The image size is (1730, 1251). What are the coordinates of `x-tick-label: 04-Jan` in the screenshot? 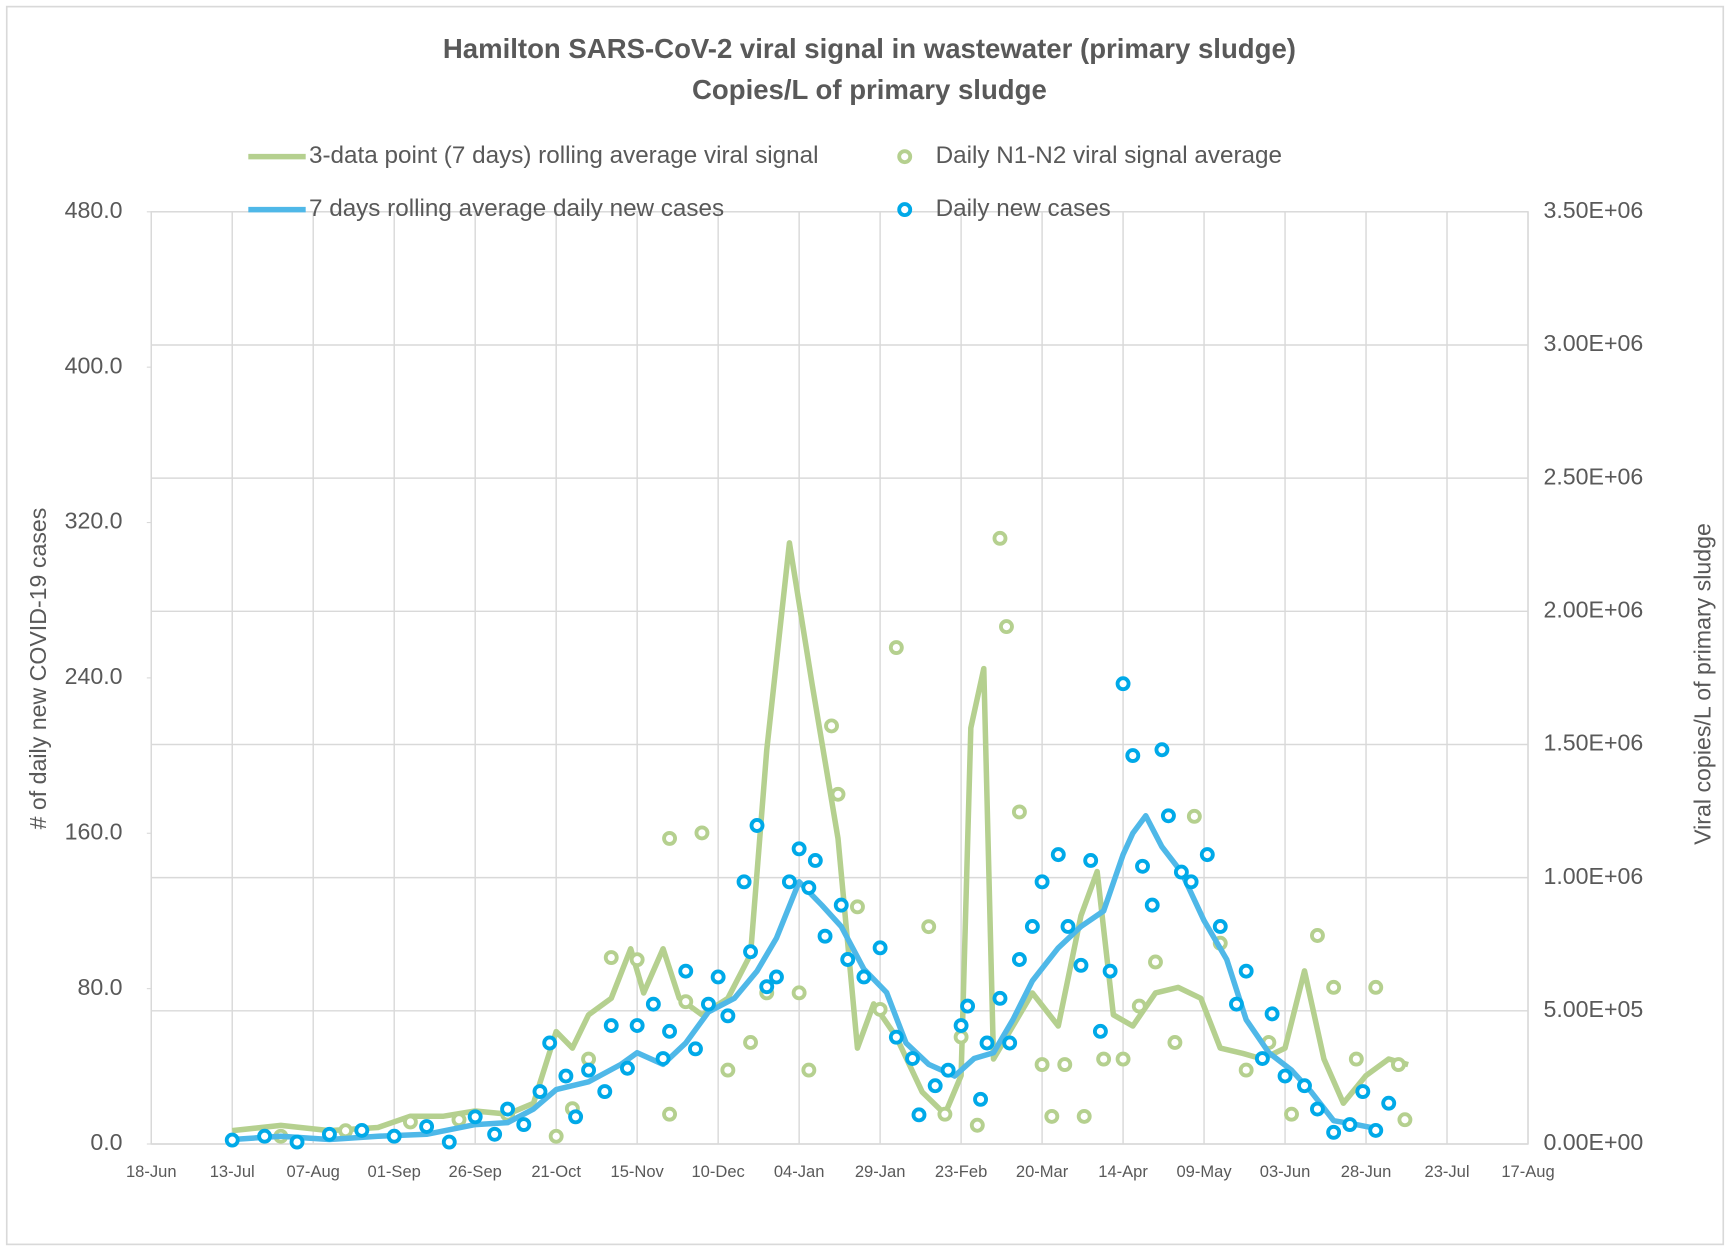 It's located at (799, 1171).